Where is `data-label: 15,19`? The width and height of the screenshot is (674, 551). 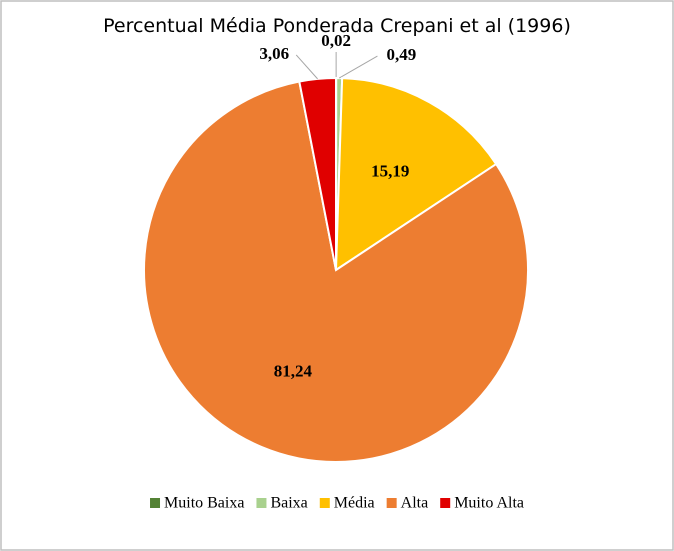
data-label: 15,19 is located at coordinates (390, 171).